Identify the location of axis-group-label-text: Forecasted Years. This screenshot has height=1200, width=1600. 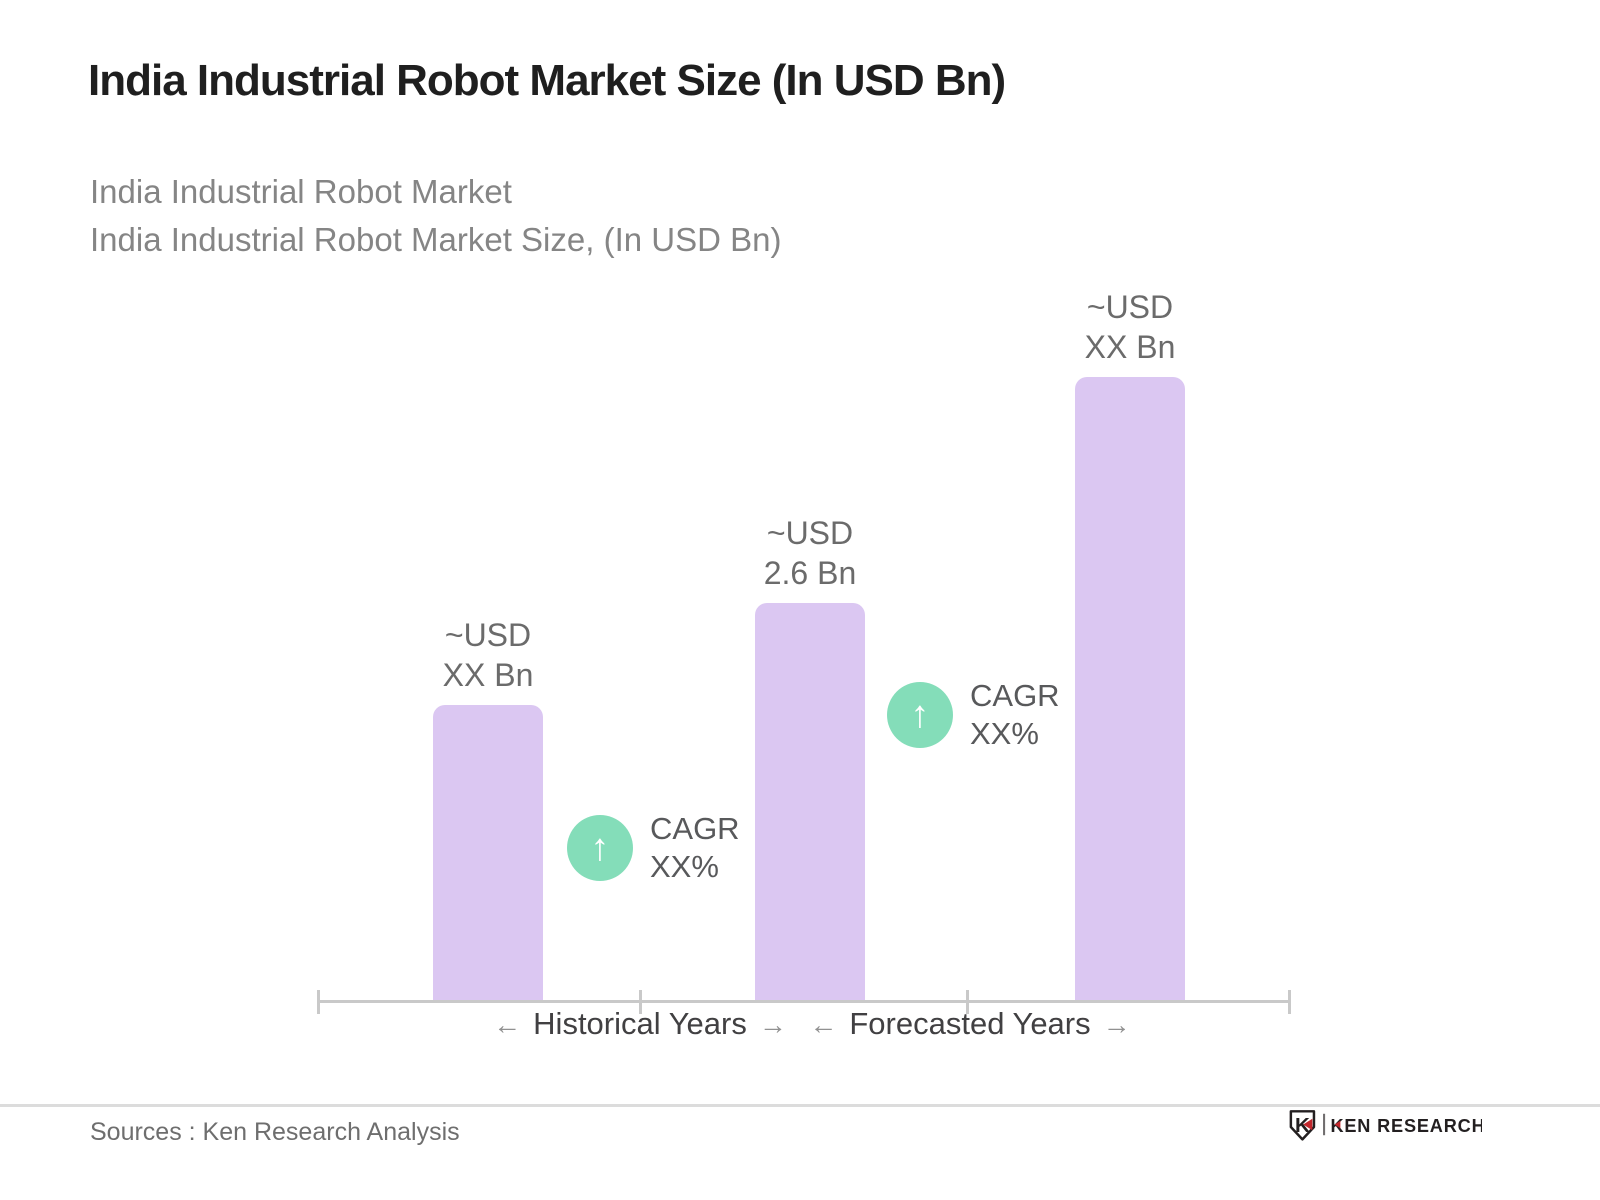
(970, 1023).